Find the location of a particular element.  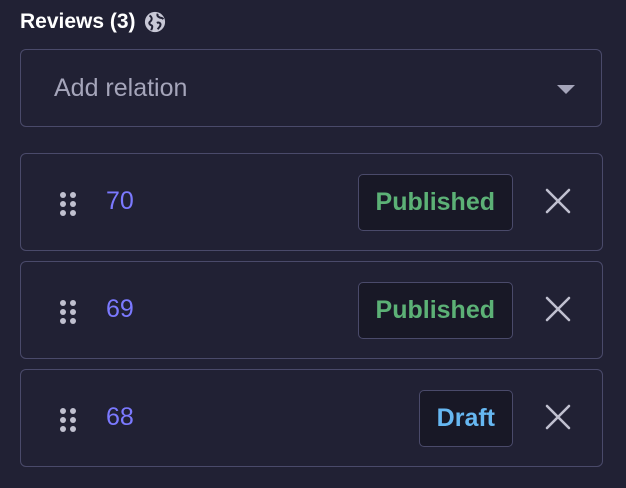

caret-down-icon is located at coordinates (566, 89).